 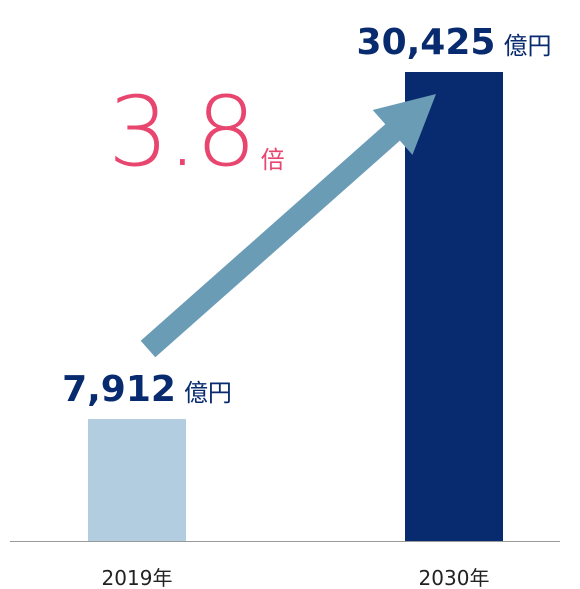 I want to click on value-label: 7,912, so click(x=119, y=389).